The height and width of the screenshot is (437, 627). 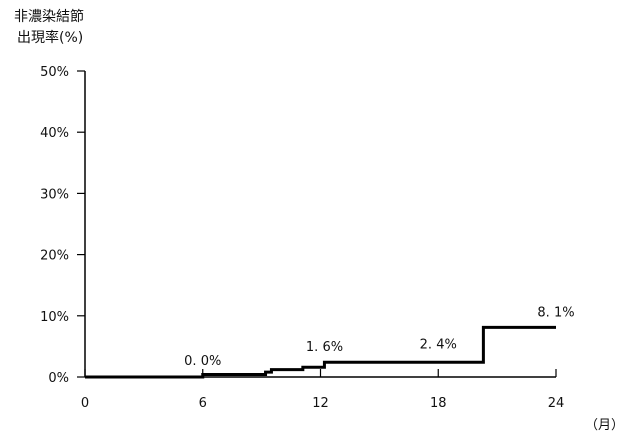 I want to click on x-tick-label: 18, so click(x=438, y=403).